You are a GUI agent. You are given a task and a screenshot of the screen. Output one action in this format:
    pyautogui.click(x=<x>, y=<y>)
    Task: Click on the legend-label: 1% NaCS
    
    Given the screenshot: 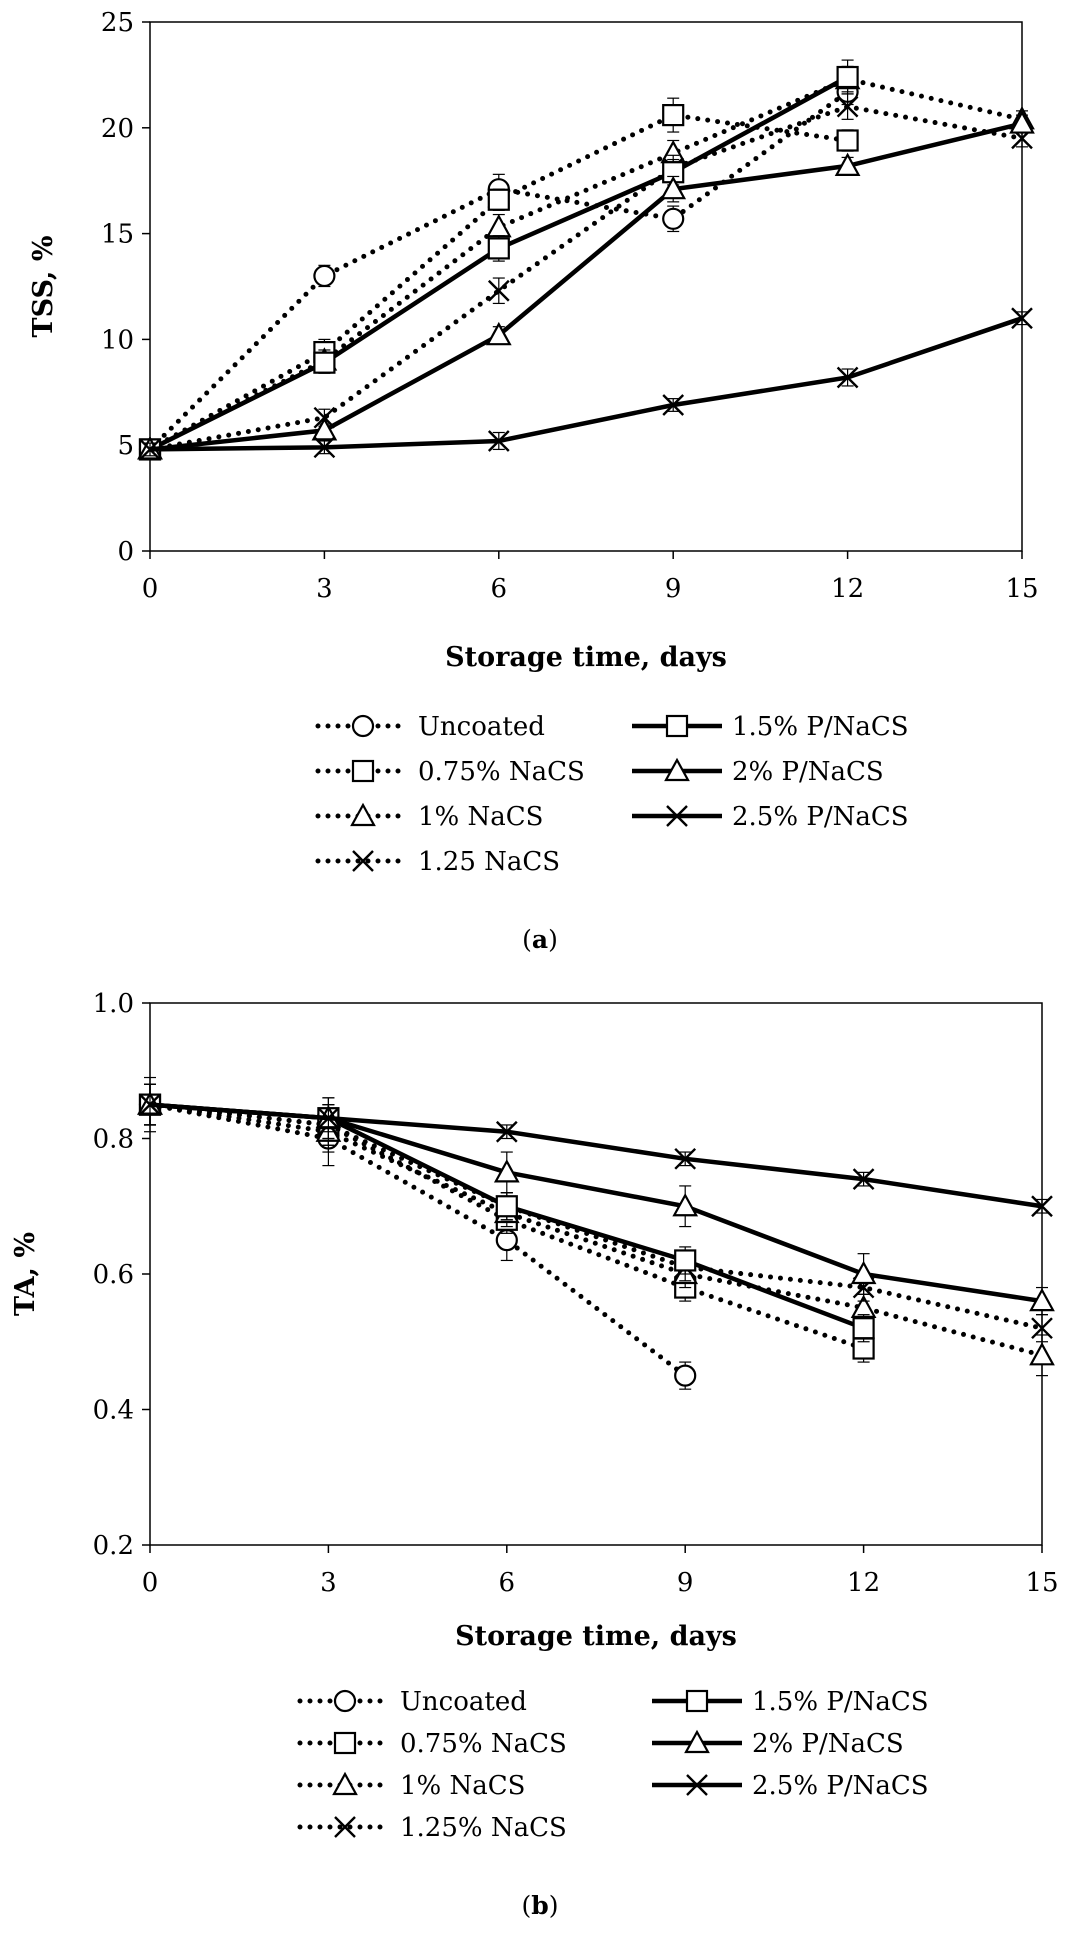 What is the action you would take?
    pyautogui.click(x=462, y=1786)
    